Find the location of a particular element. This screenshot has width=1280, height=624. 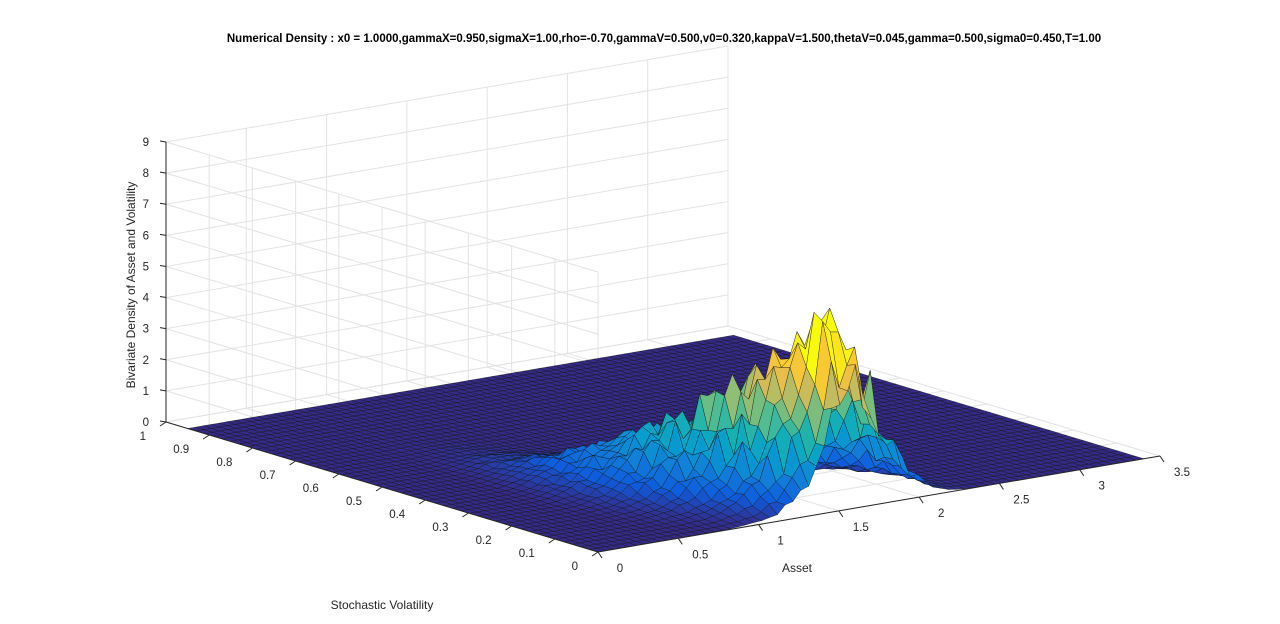

y-tick-label: 0.3 is located at coordinates (440, 528).